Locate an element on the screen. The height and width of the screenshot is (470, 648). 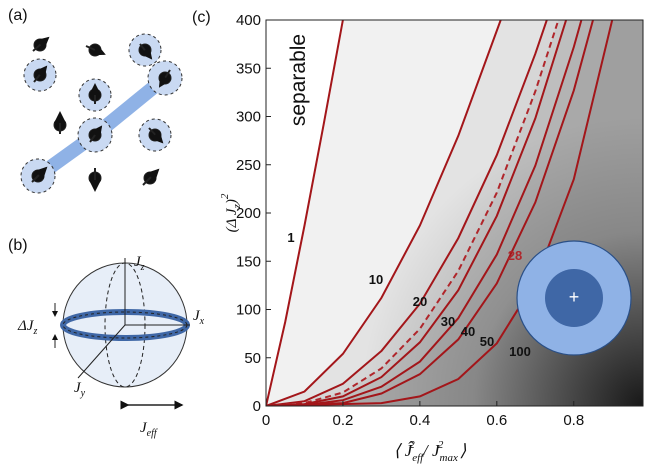
label-text: ΔJ is located at coordinates (26, 326).